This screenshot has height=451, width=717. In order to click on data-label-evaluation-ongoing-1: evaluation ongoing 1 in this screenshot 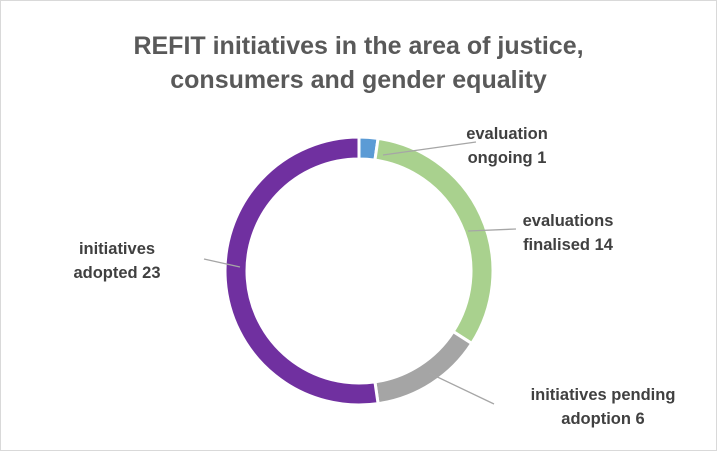, I will do `click(507, 146)`.